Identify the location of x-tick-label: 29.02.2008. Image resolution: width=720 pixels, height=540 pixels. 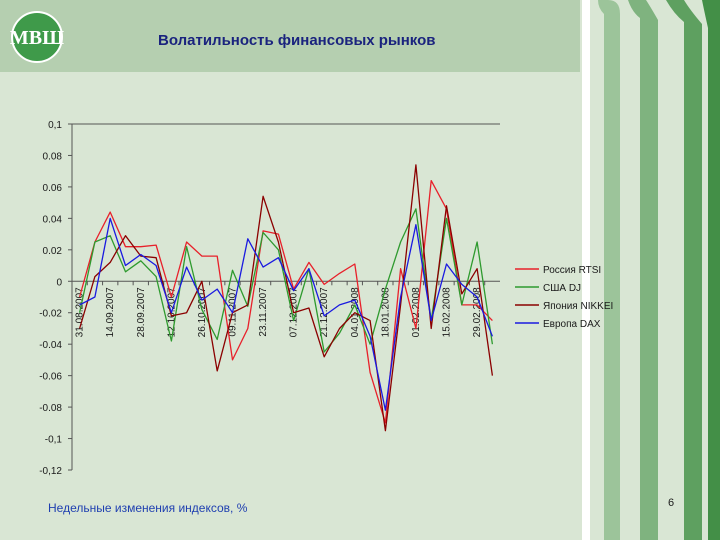
(477, 312).